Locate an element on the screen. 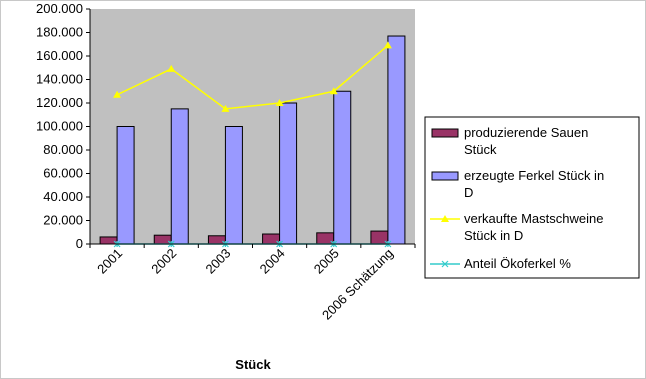  legend-label: Stück in D is located at coordinates (493, 235).